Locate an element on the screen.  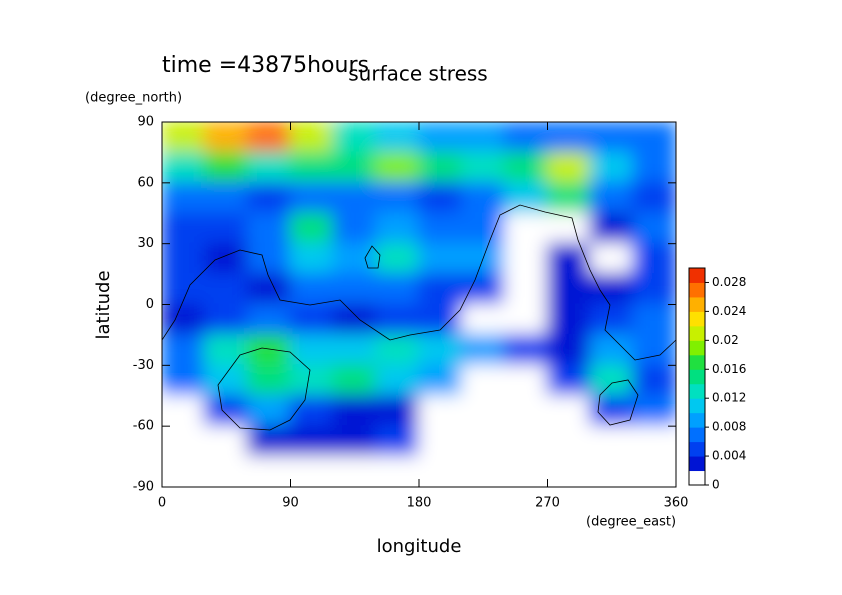
colorbar-tick-label: 0.02 is located at coordinates (725, 340).